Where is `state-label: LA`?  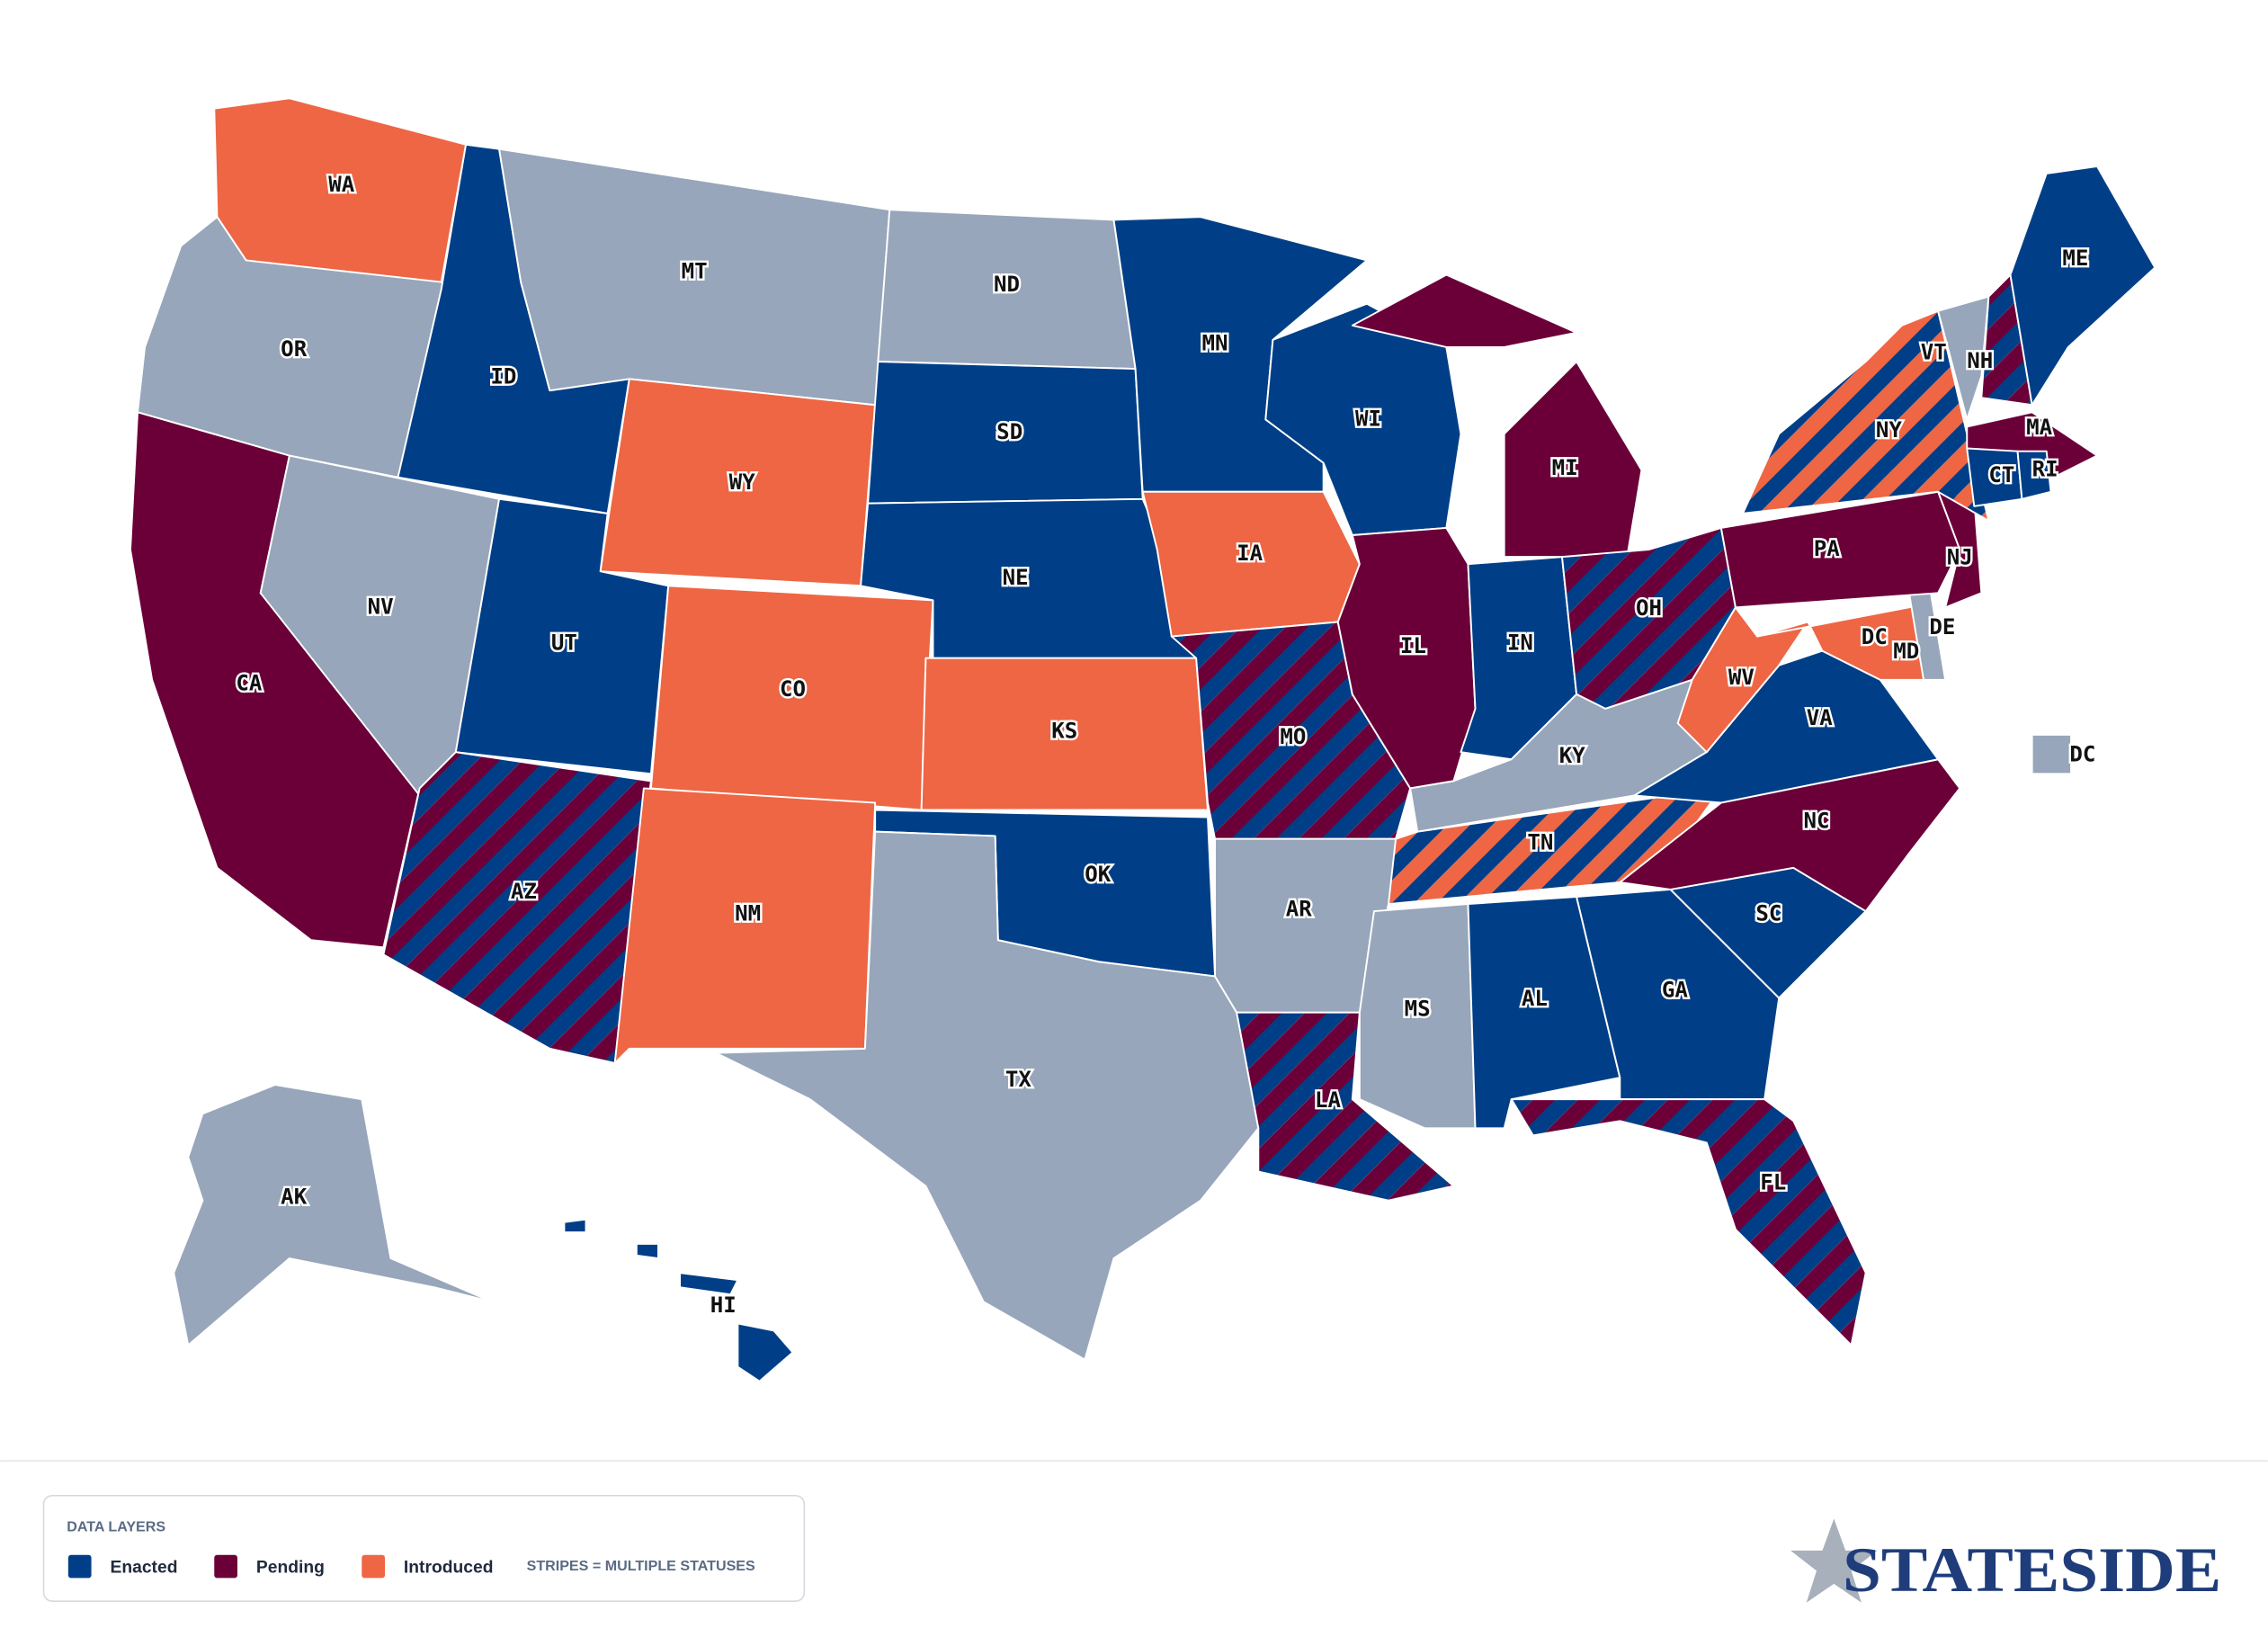 state-label: LA is located at coordinates (1329, 1100).